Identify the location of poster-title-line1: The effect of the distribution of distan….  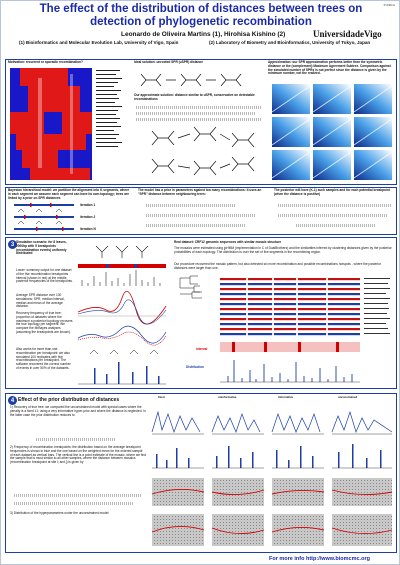
(201, 9).